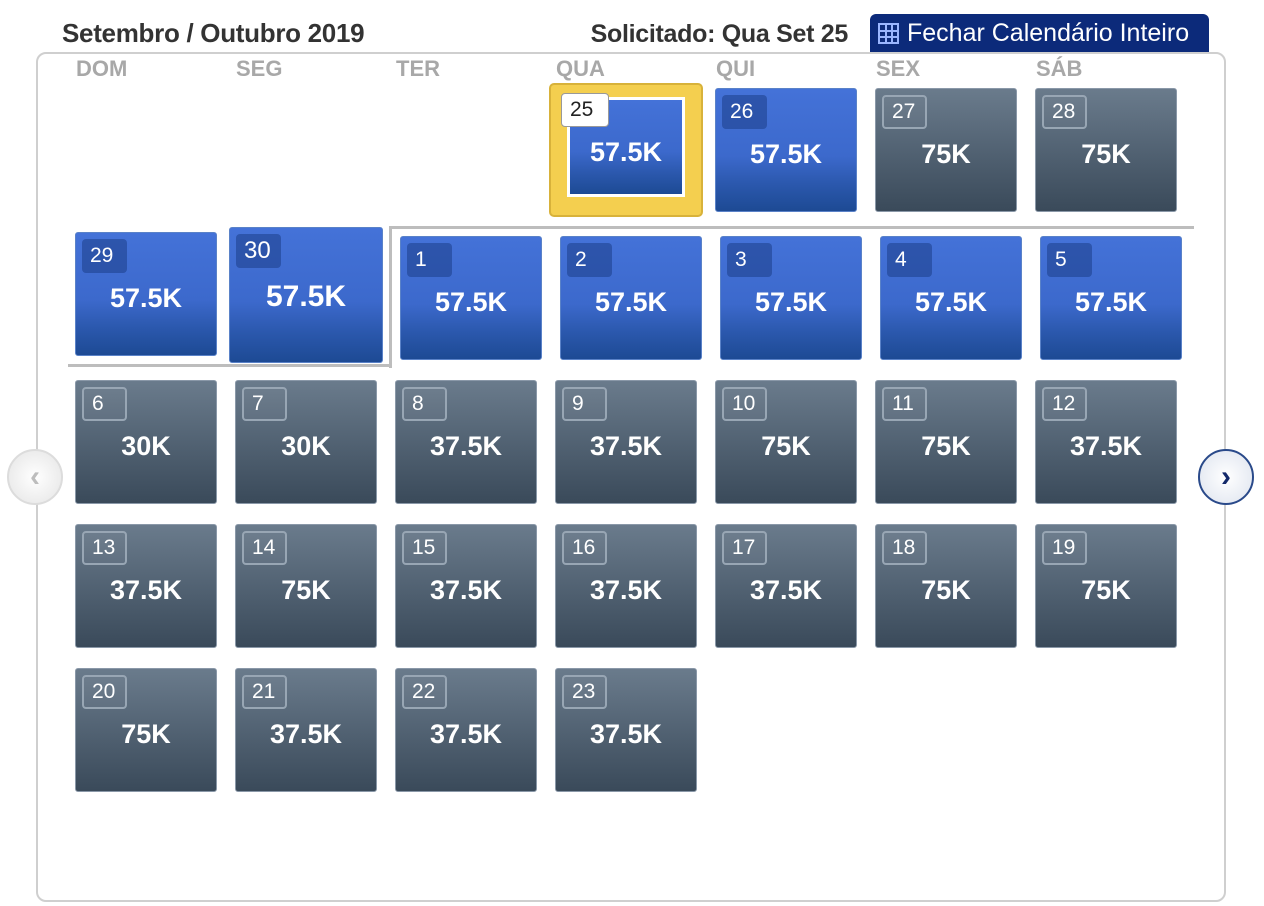 Image resolution: width=1264 pixels, height=906 pixels. I want to click on day-cell: 30 57.5K, so click(306, 295).